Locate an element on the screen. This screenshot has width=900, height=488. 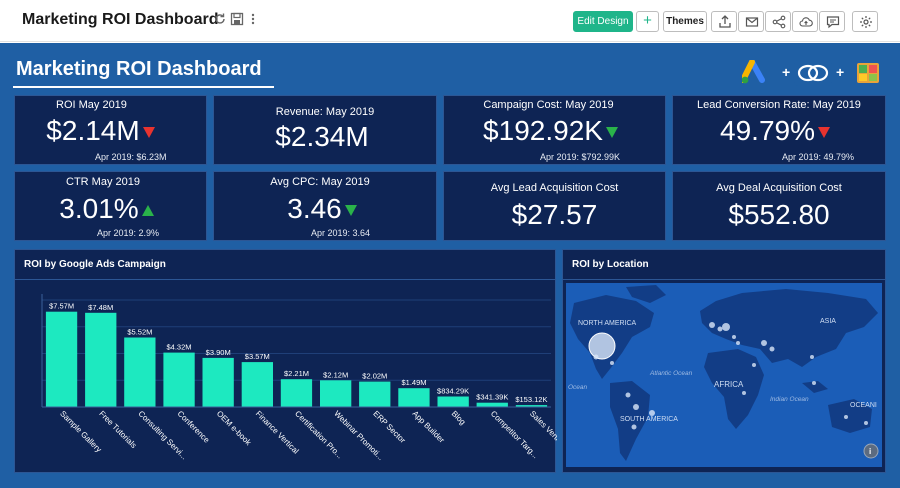
bar-value-label: $4.32M is located at coordinates (178, 347).